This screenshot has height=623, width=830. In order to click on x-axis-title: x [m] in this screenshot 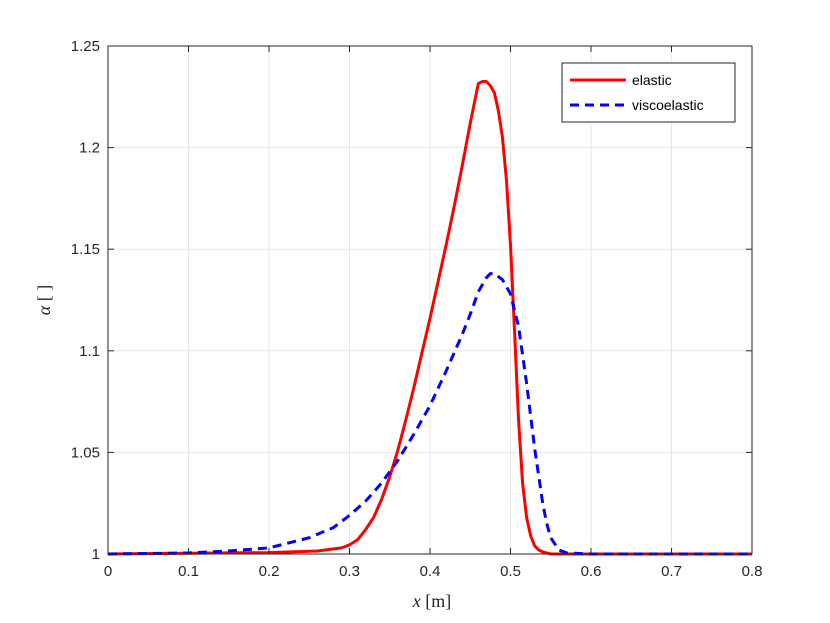, I will do `click(432, 601)`.